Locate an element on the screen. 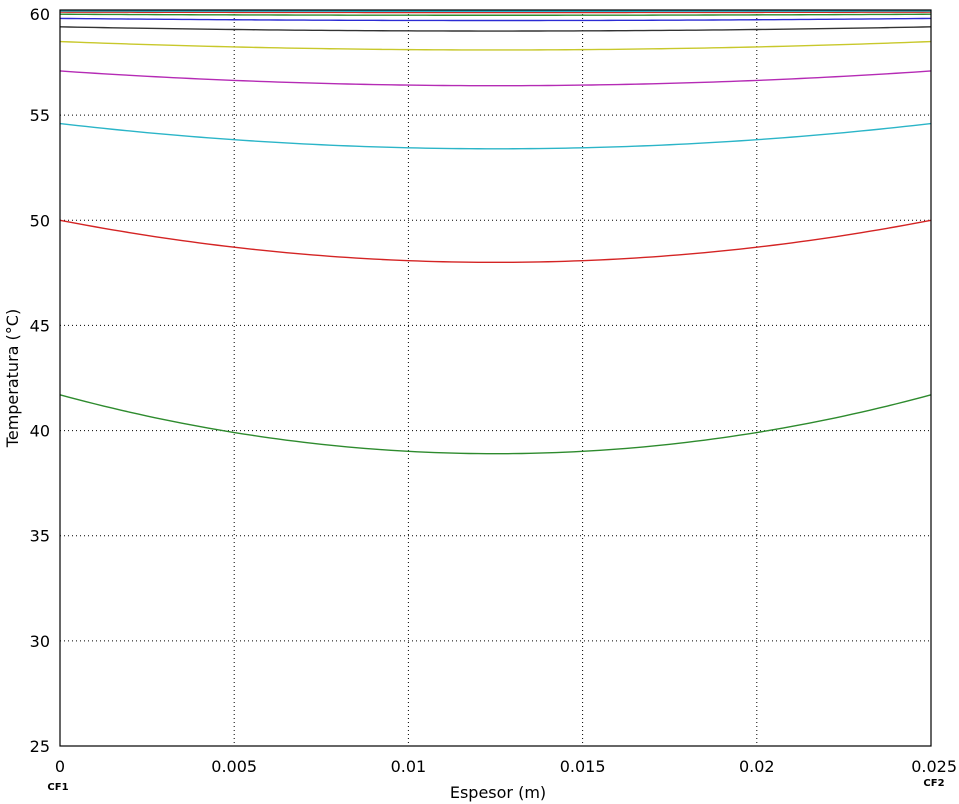 The height and width of the screenshot is (804, 959). x-tick-labels: 0 0.005 0.01 0.015 0.02 0.025 is located at coordinates (506, 766).